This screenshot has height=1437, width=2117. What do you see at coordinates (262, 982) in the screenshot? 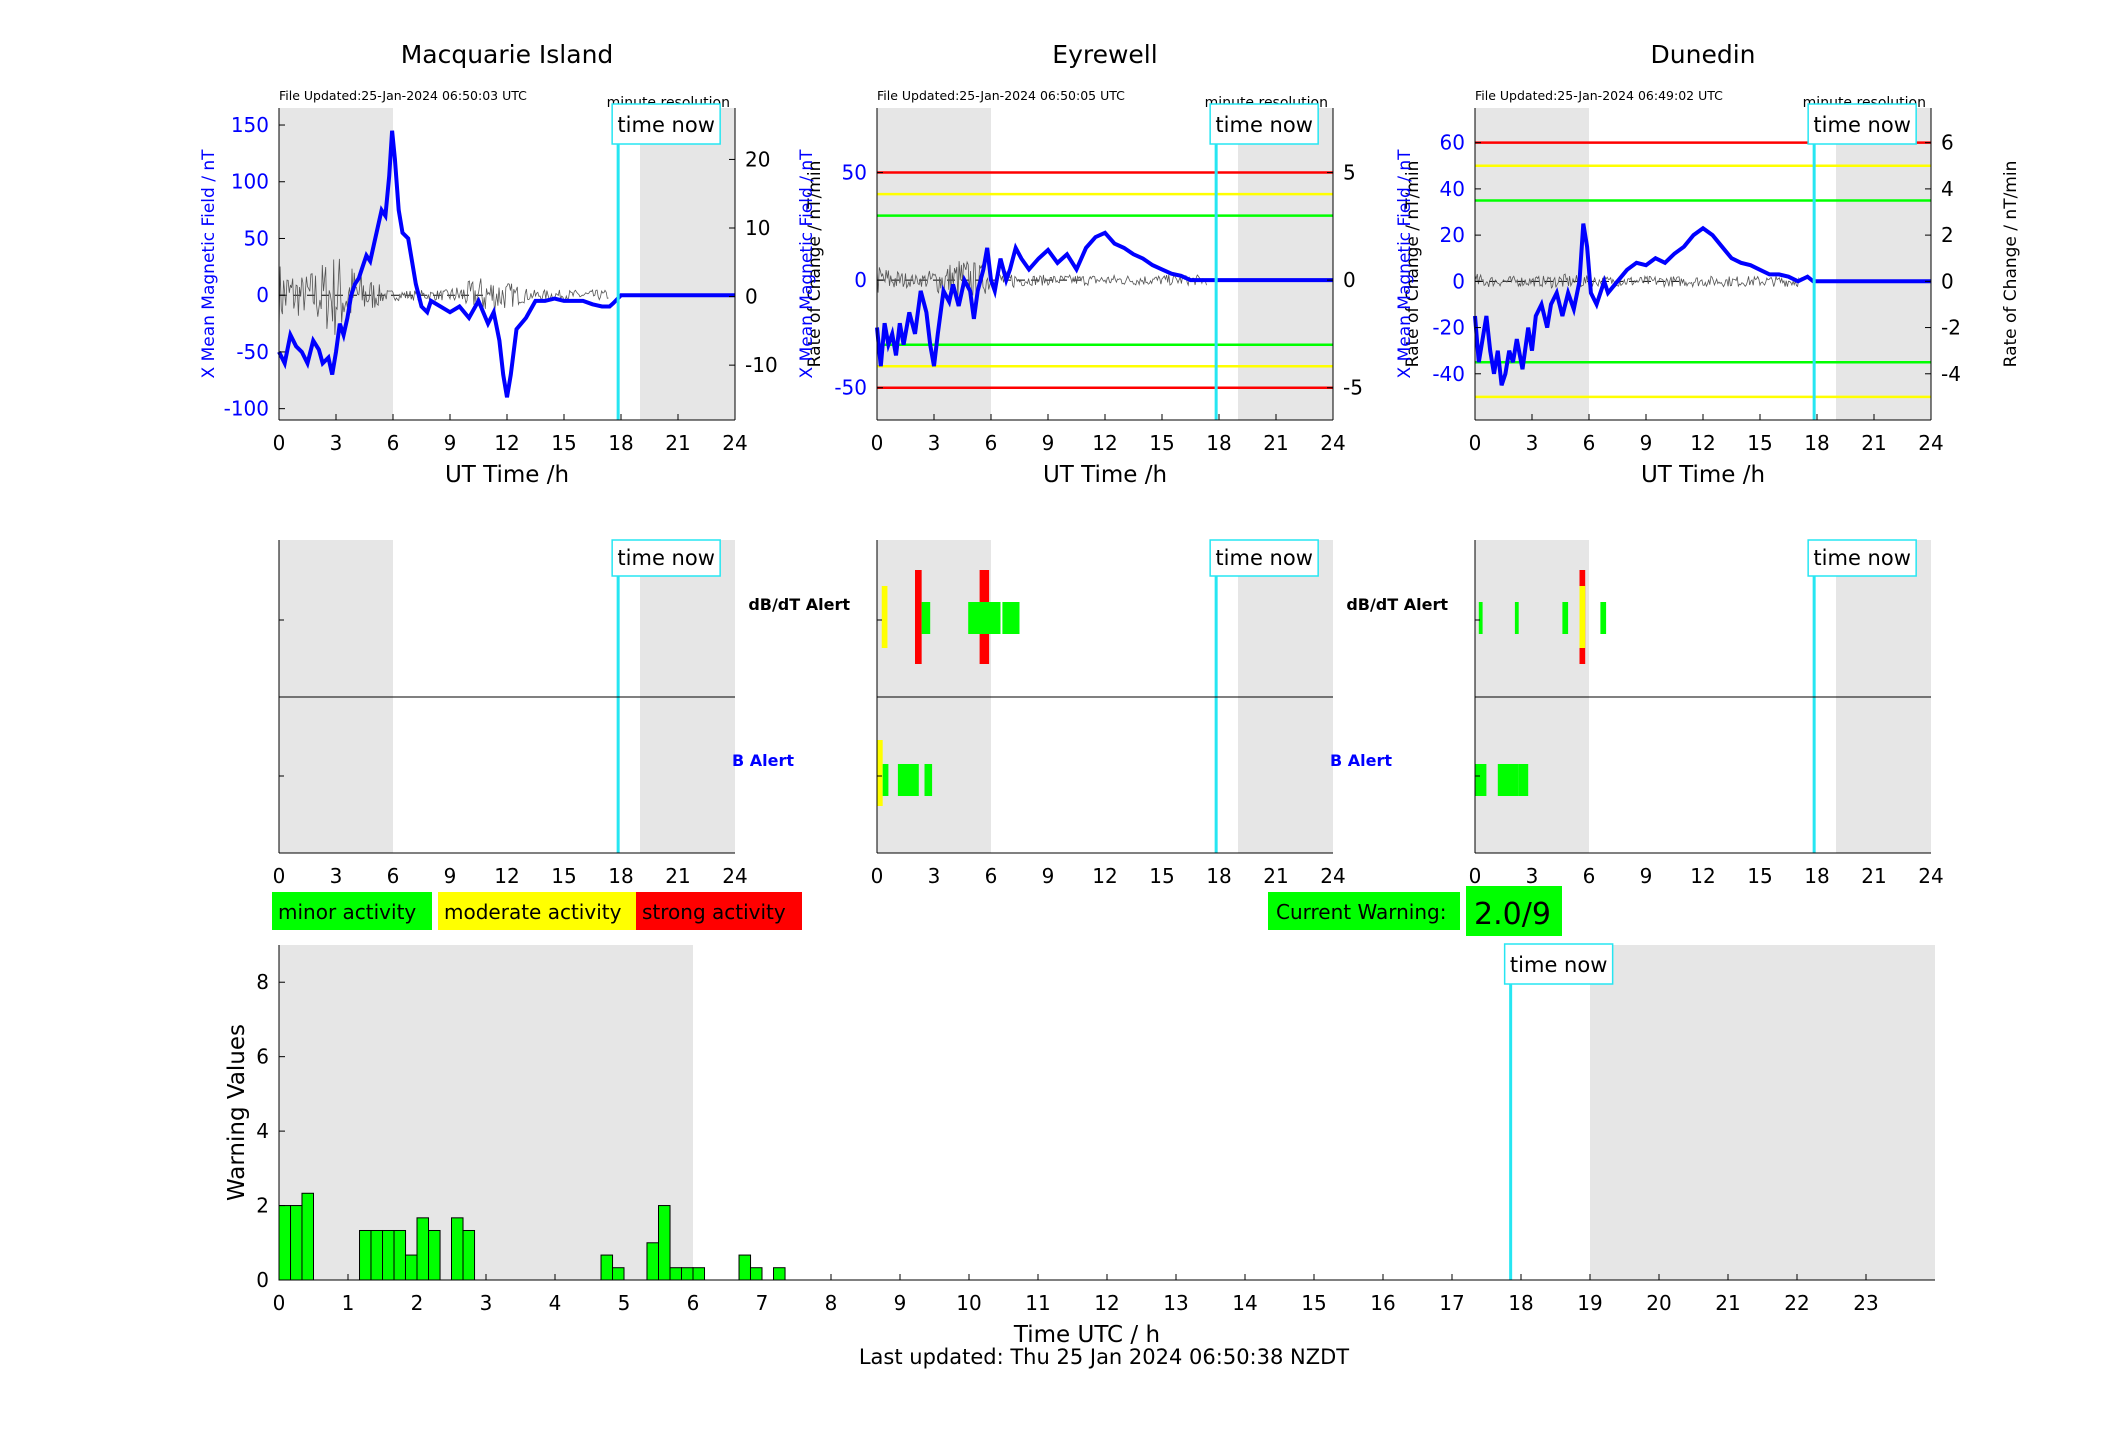
I see `bar-y-tick-label: 8` at bounding box center [262, 982].